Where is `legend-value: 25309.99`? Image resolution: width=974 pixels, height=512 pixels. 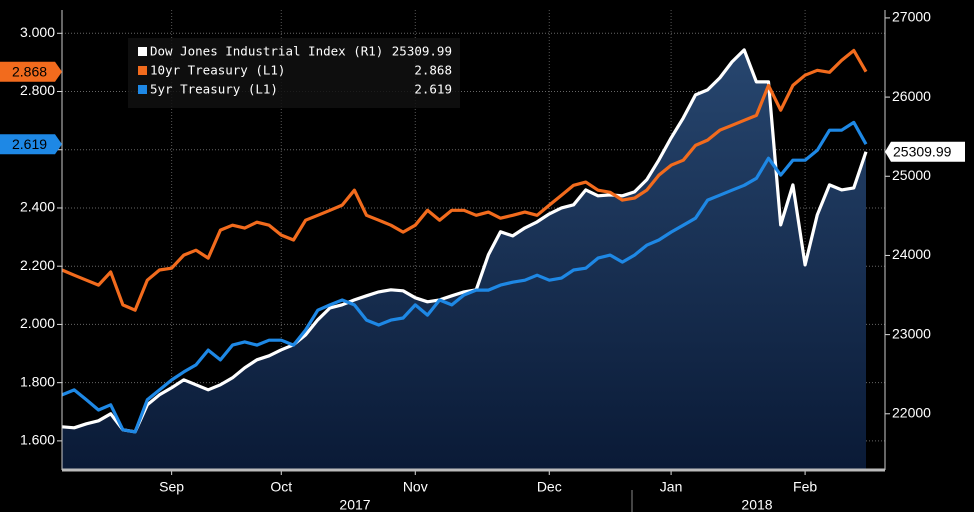
legend-value: 25309.99 is located at coordinates (422, 51).